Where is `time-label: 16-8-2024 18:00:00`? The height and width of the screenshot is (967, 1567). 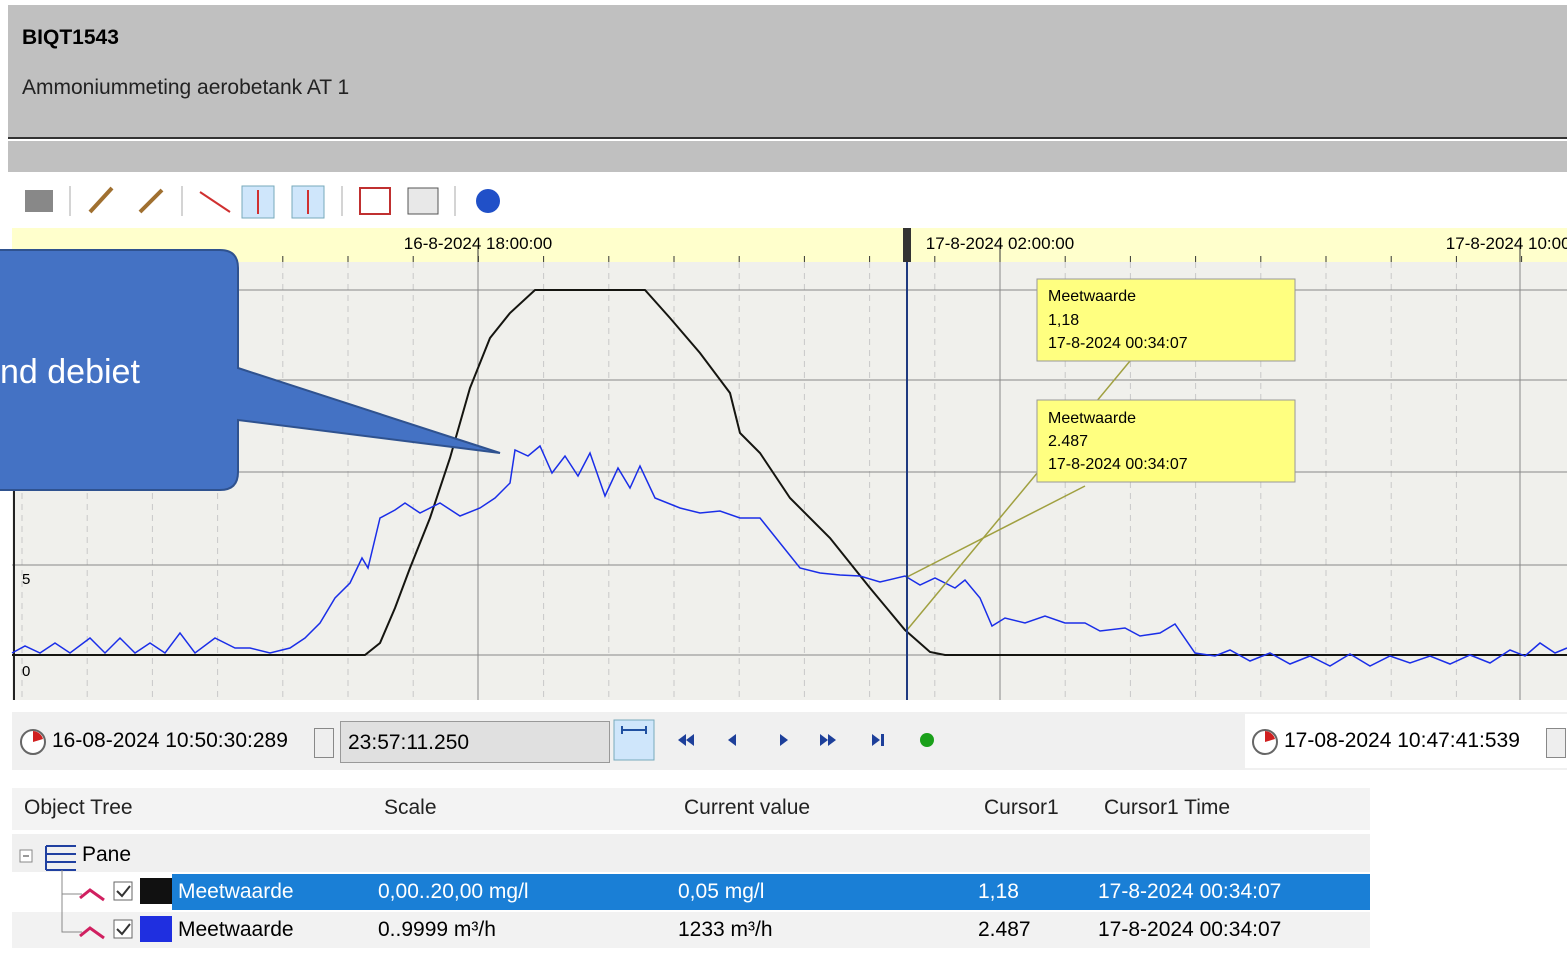
time-label: 16-8-2024 18:00:00 is located at coordinates (478, 243).